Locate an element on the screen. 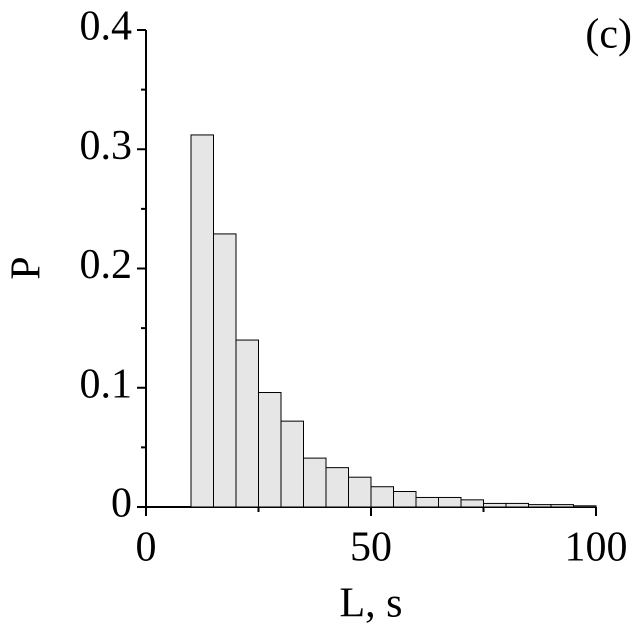 The width and height of the screenshot is (636, 640). y-tick-label: 0.4 is located at coordinates (106, 27).